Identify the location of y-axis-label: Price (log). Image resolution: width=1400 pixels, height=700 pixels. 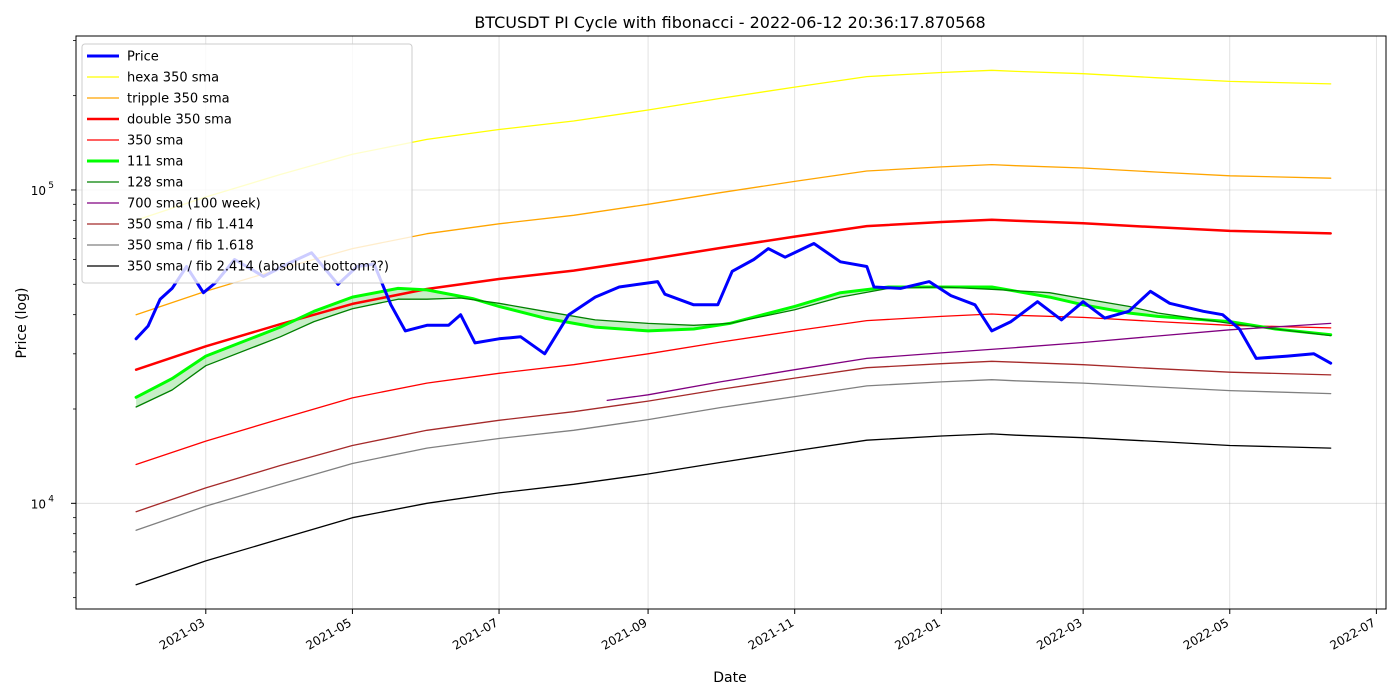
(22, 323).